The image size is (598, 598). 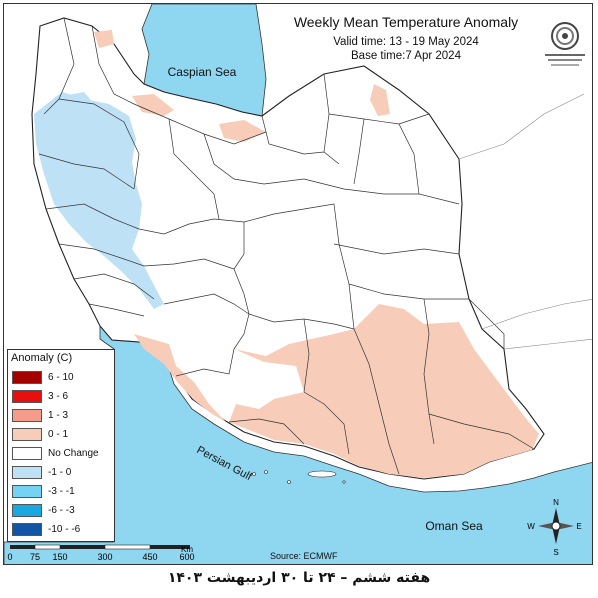 What do you see at coordinates (104, 39) in the screenshot?
I see `warm-anomaly-northwest` at bounding box center [104, 39].